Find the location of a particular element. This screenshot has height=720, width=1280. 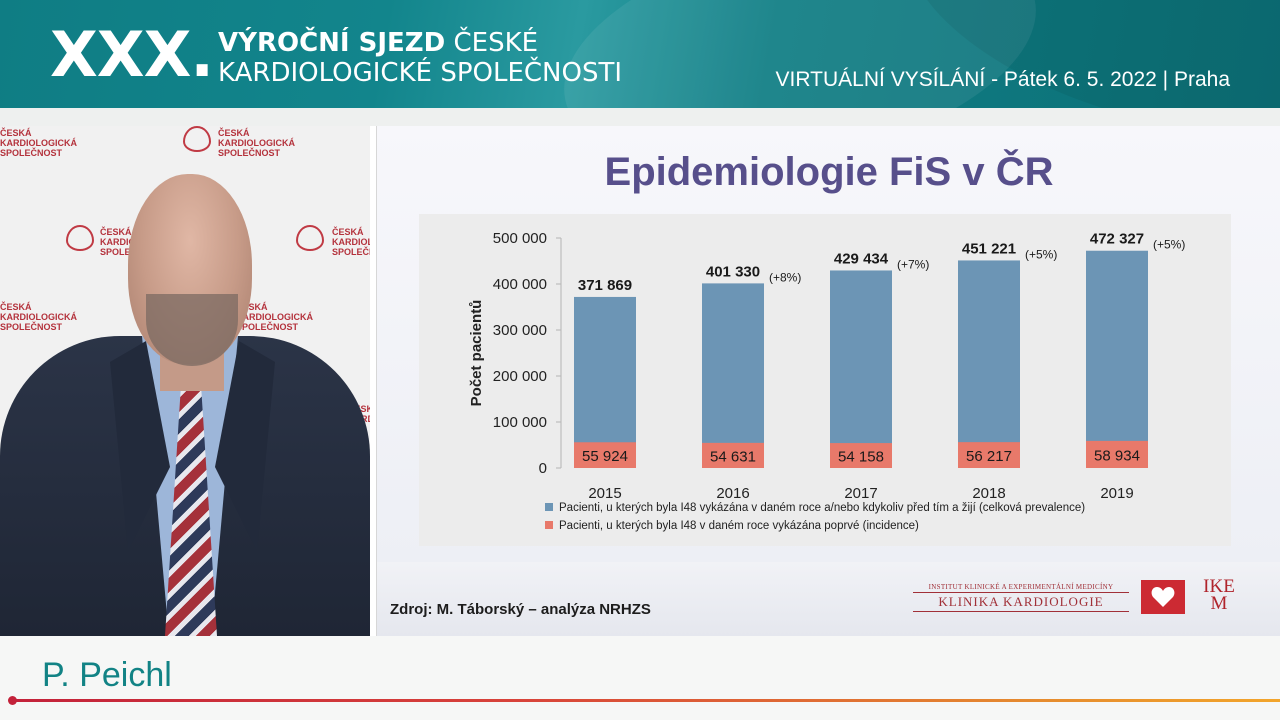

data-label-incidence: 54 631 is located at coordinates (733, 456).